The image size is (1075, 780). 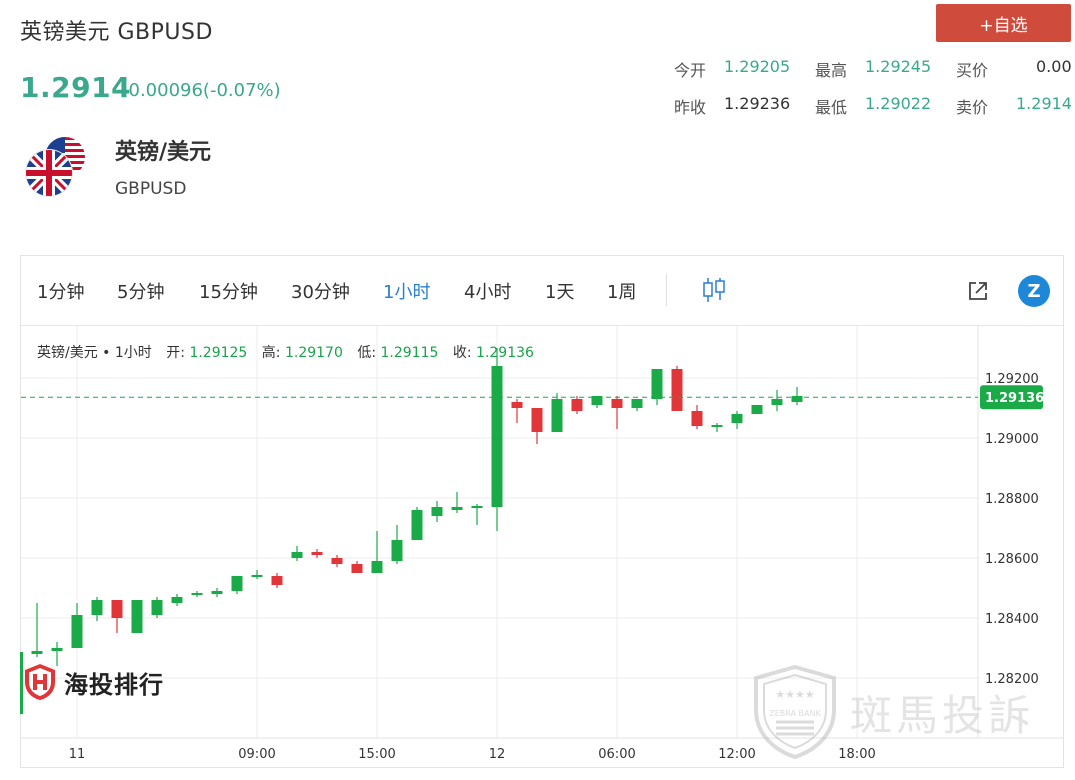 I want to click on tab-1hour: 1小时, so click(x=407, y=292).